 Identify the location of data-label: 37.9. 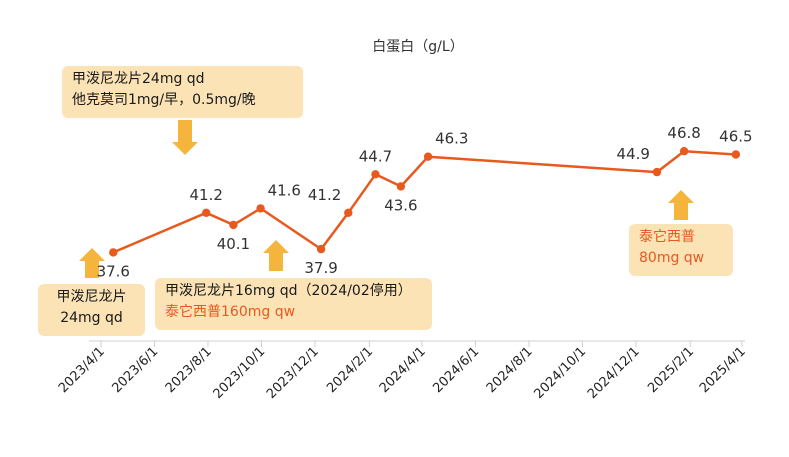
(320, 268).